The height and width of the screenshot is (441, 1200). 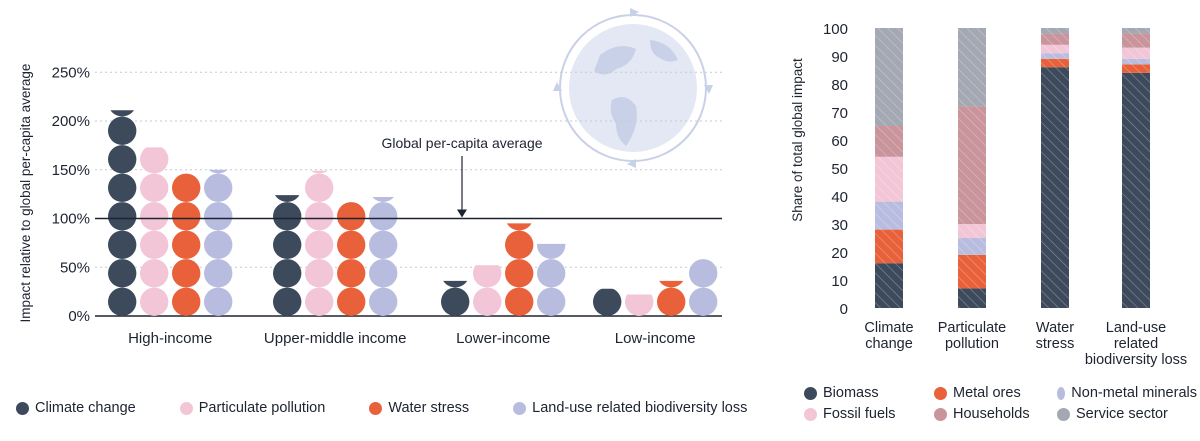 What do you see at coordinates (839, 169) in the screenshot?
I see `y-tick-label: 50` at bounding box center [839, 169].